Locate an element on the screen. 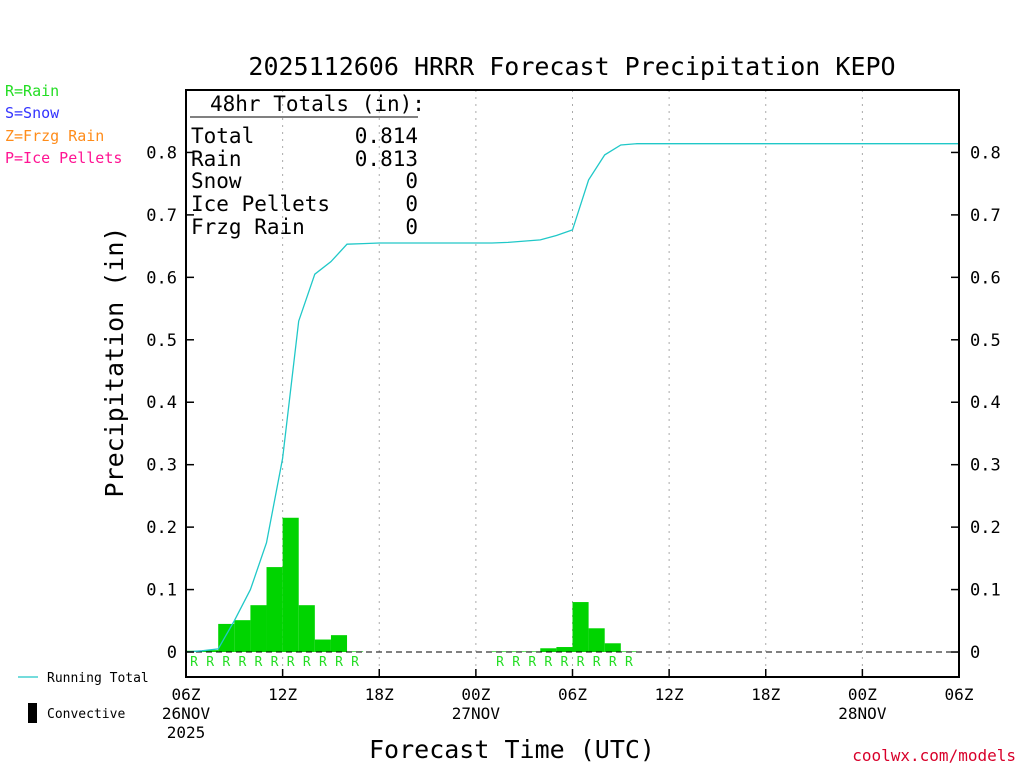 The width and height of the screenshot is (1024, 768). legend-rain: R=Rain is located at coordinates (32, 91).